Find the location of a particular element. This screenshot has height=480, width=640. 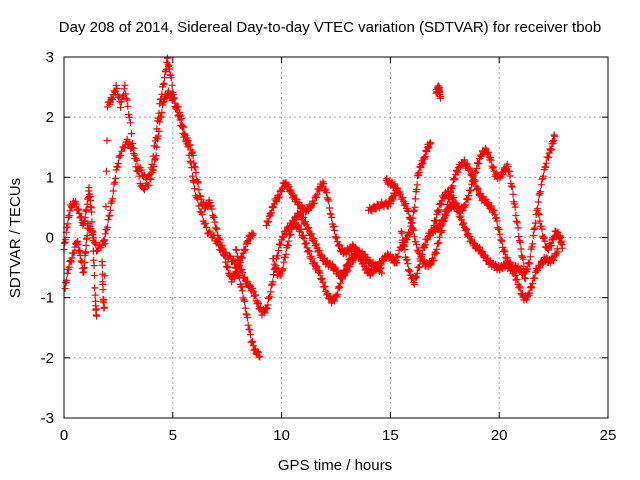

x-tick-label: 5 is located at coordinates (173, 435).